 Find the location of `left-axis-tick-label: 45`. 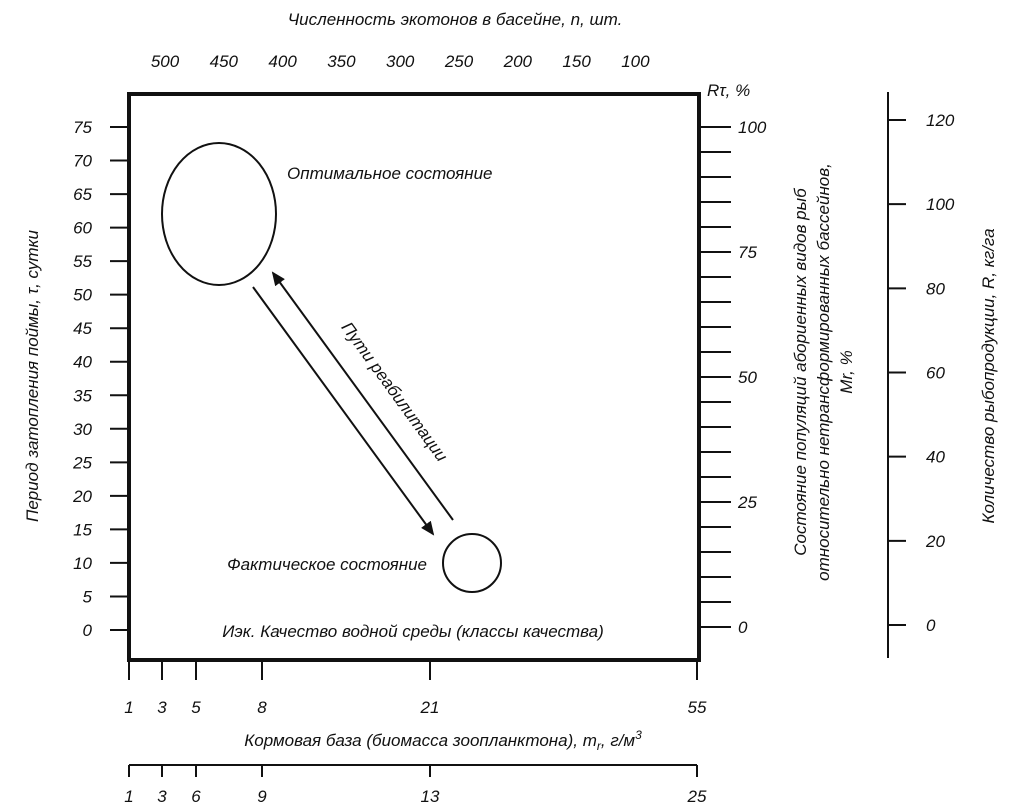

left-axis-tick-label: 45 is located at coordinates (82, 328).